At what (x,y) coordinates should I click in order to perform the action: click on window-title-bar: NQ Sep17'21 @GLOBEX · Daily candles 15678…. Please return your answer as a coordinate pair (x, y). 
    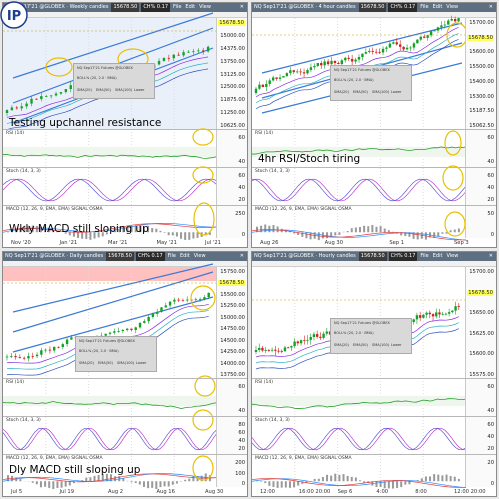
    Looking at the image, I should click on (125, 256).